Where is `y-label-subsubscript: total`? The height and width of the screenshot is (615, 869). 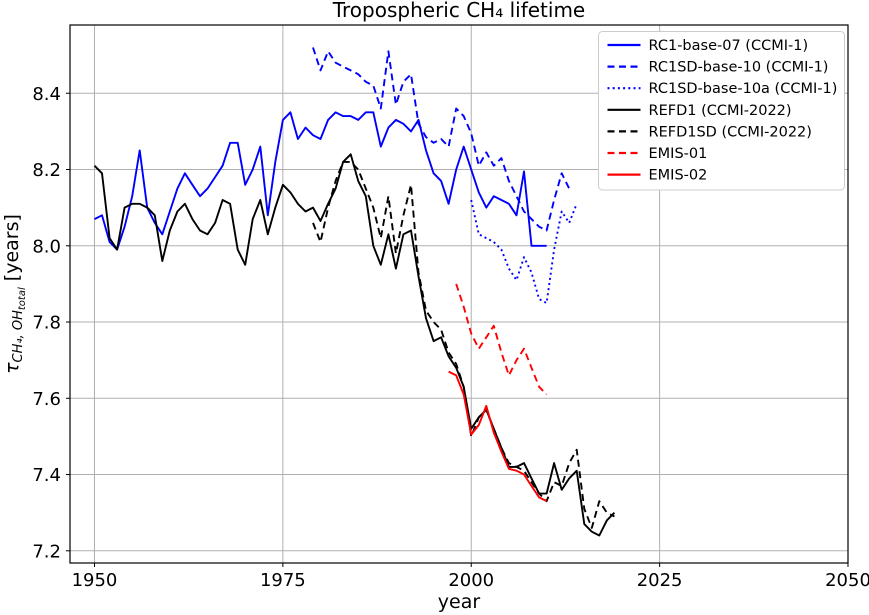
y-label-subsubscript: total is located at coordinates (22, 298).